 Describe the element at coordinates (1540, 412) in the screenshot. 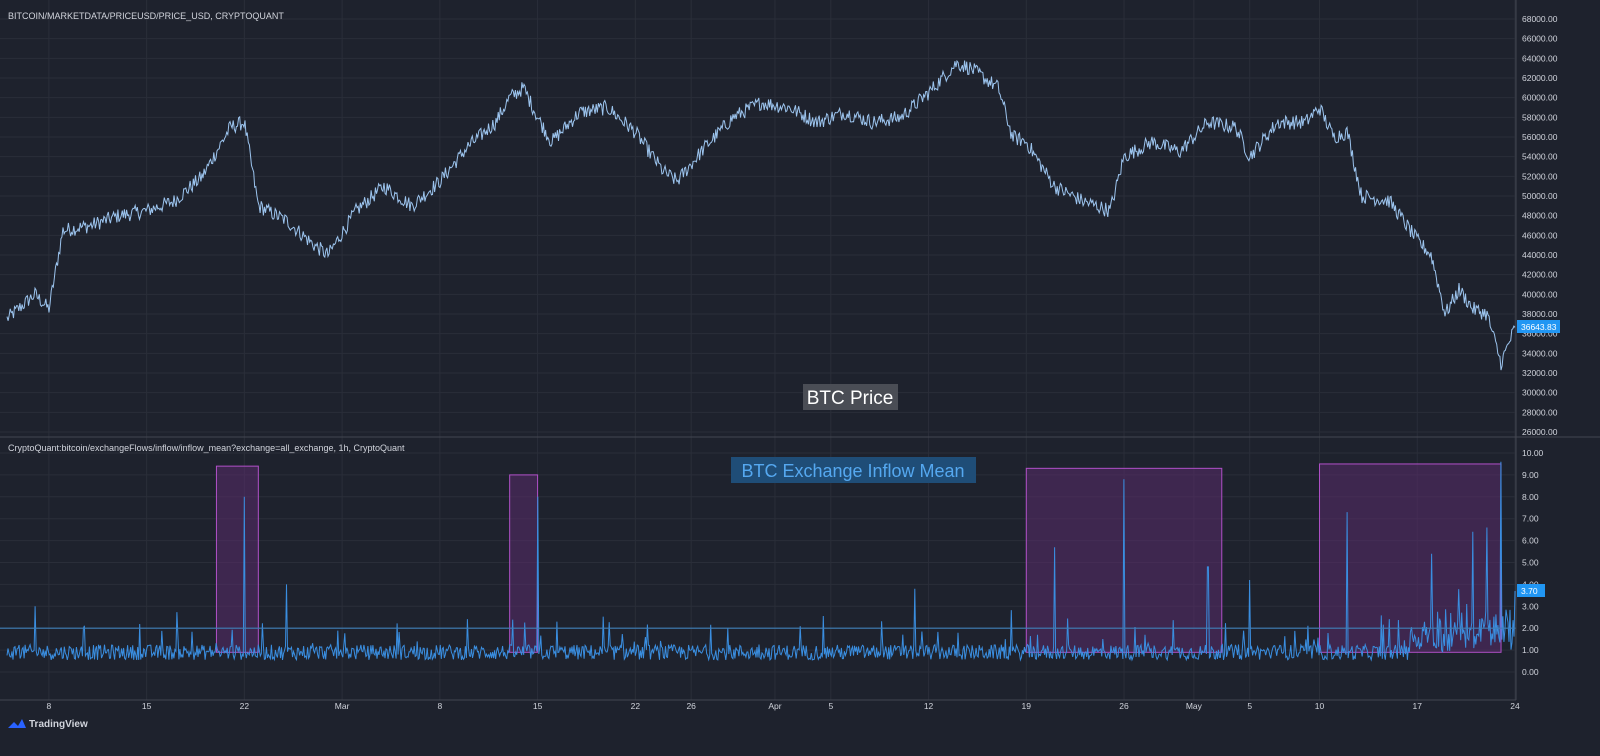

I see `price-tick-label: 28000.00` at that location.